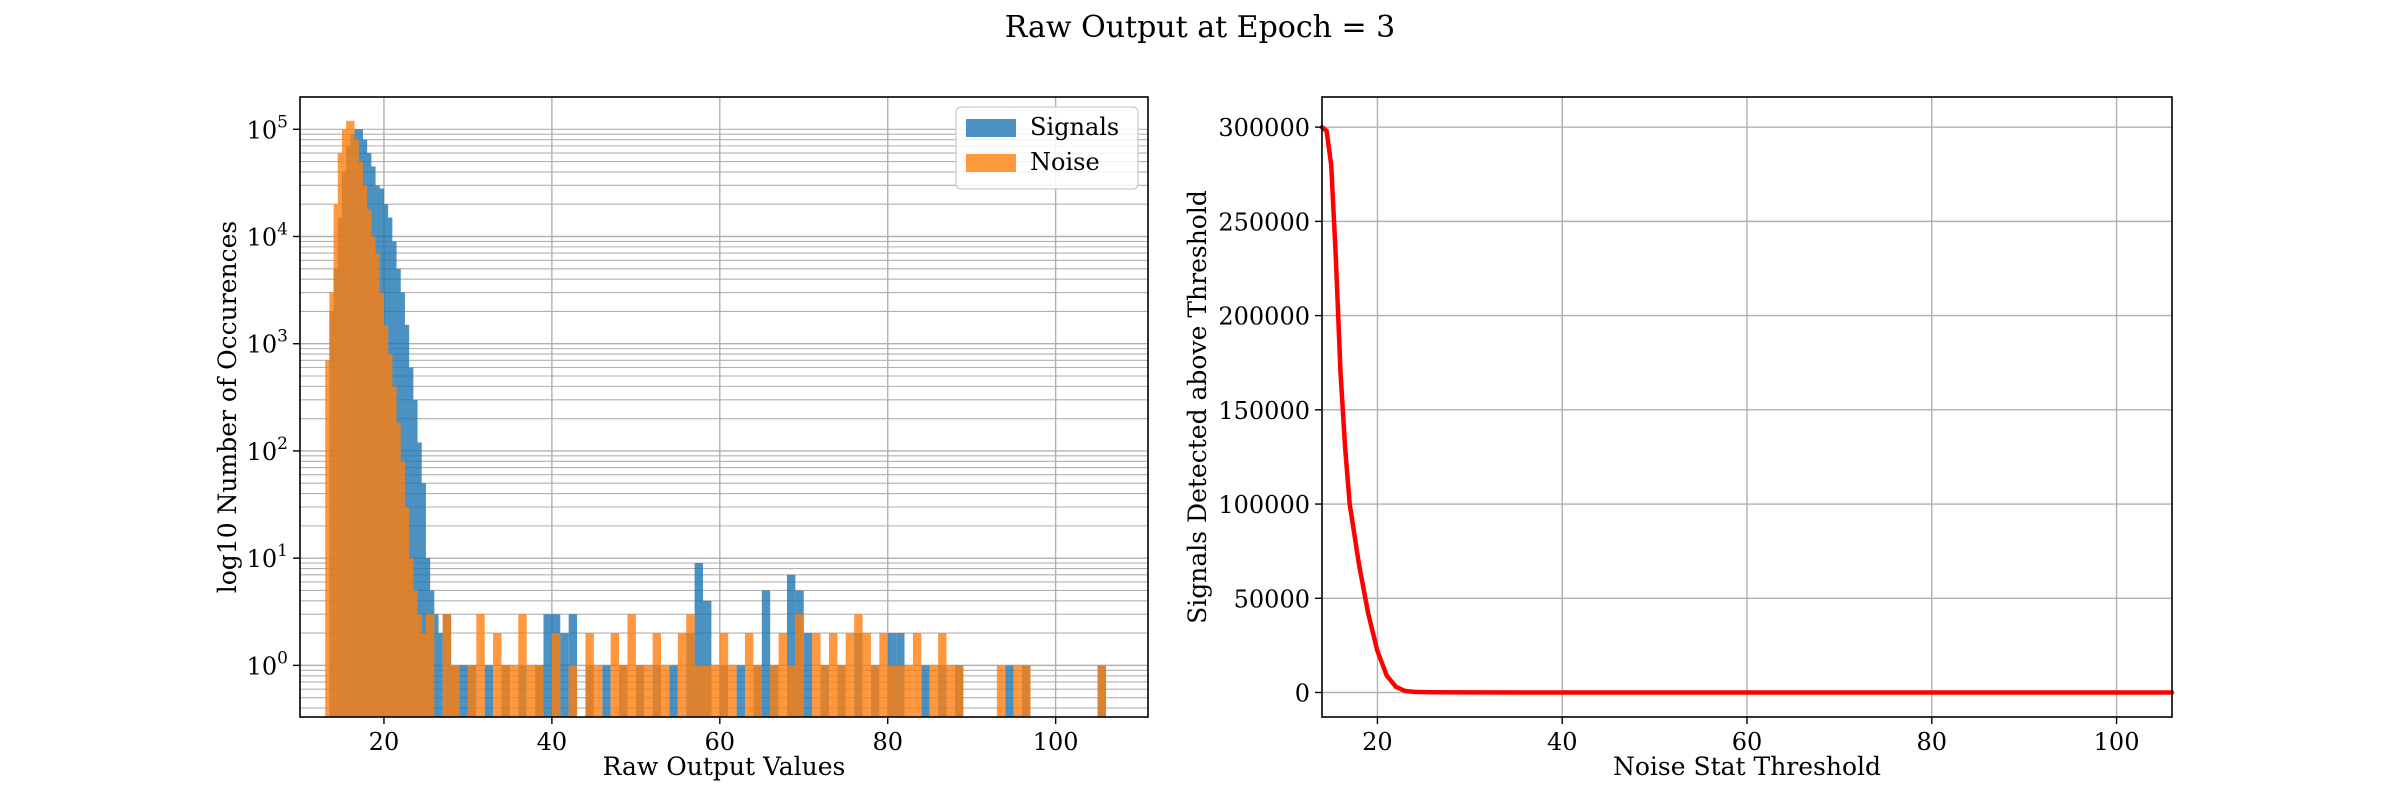 This screenshot has height=804, width=2400. What do you see at coordinates (991, 128) in the screenshot?
I see `legend-swatch-signals` at bounding box center [991, 128].